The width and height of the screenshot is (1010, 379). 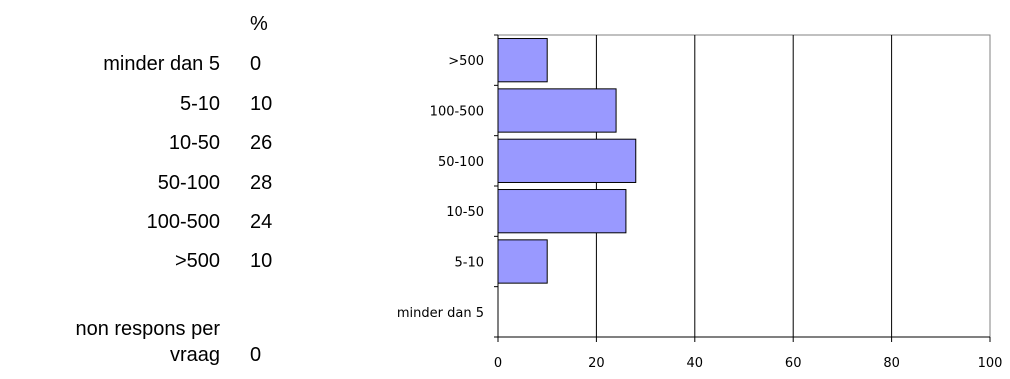 I want to click on category-label: >500, so click(x=466, y=61).